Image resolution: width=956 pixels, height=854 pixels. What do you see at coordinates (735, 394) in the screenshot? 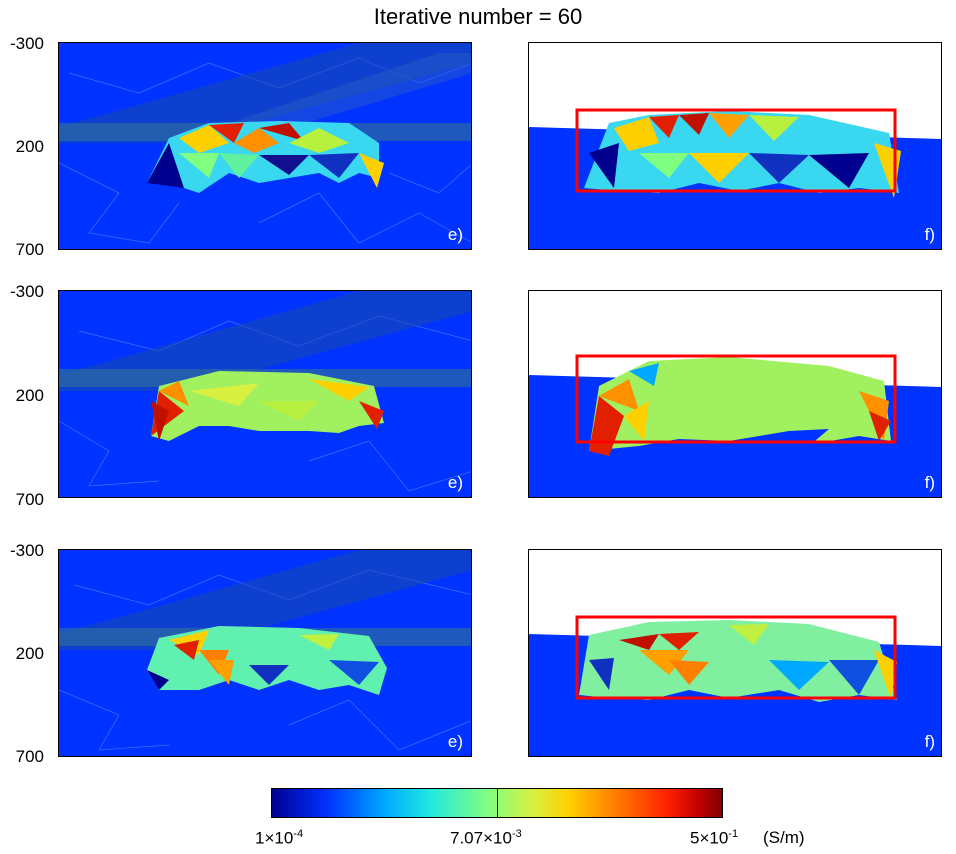
I see `mesh-panel-right-2: f)` at bounding box center [735, 394].